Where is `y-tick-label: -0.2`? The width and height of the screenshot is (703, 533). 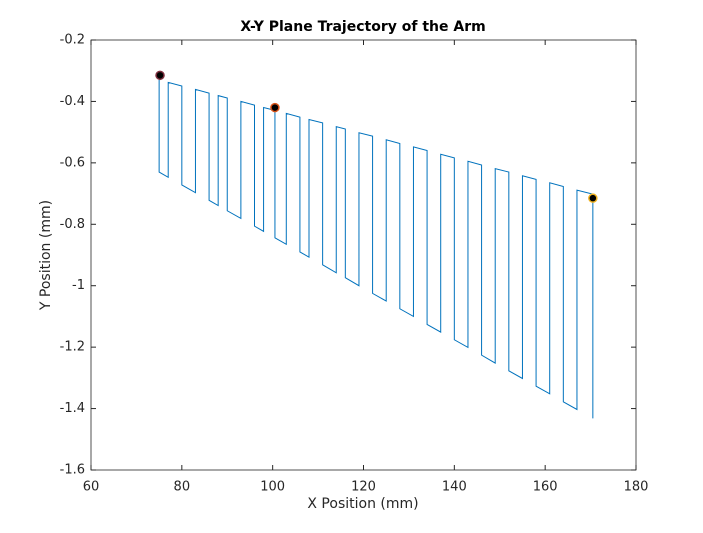 y-tick-label: -0.2 is located at coordinates (72, 40).